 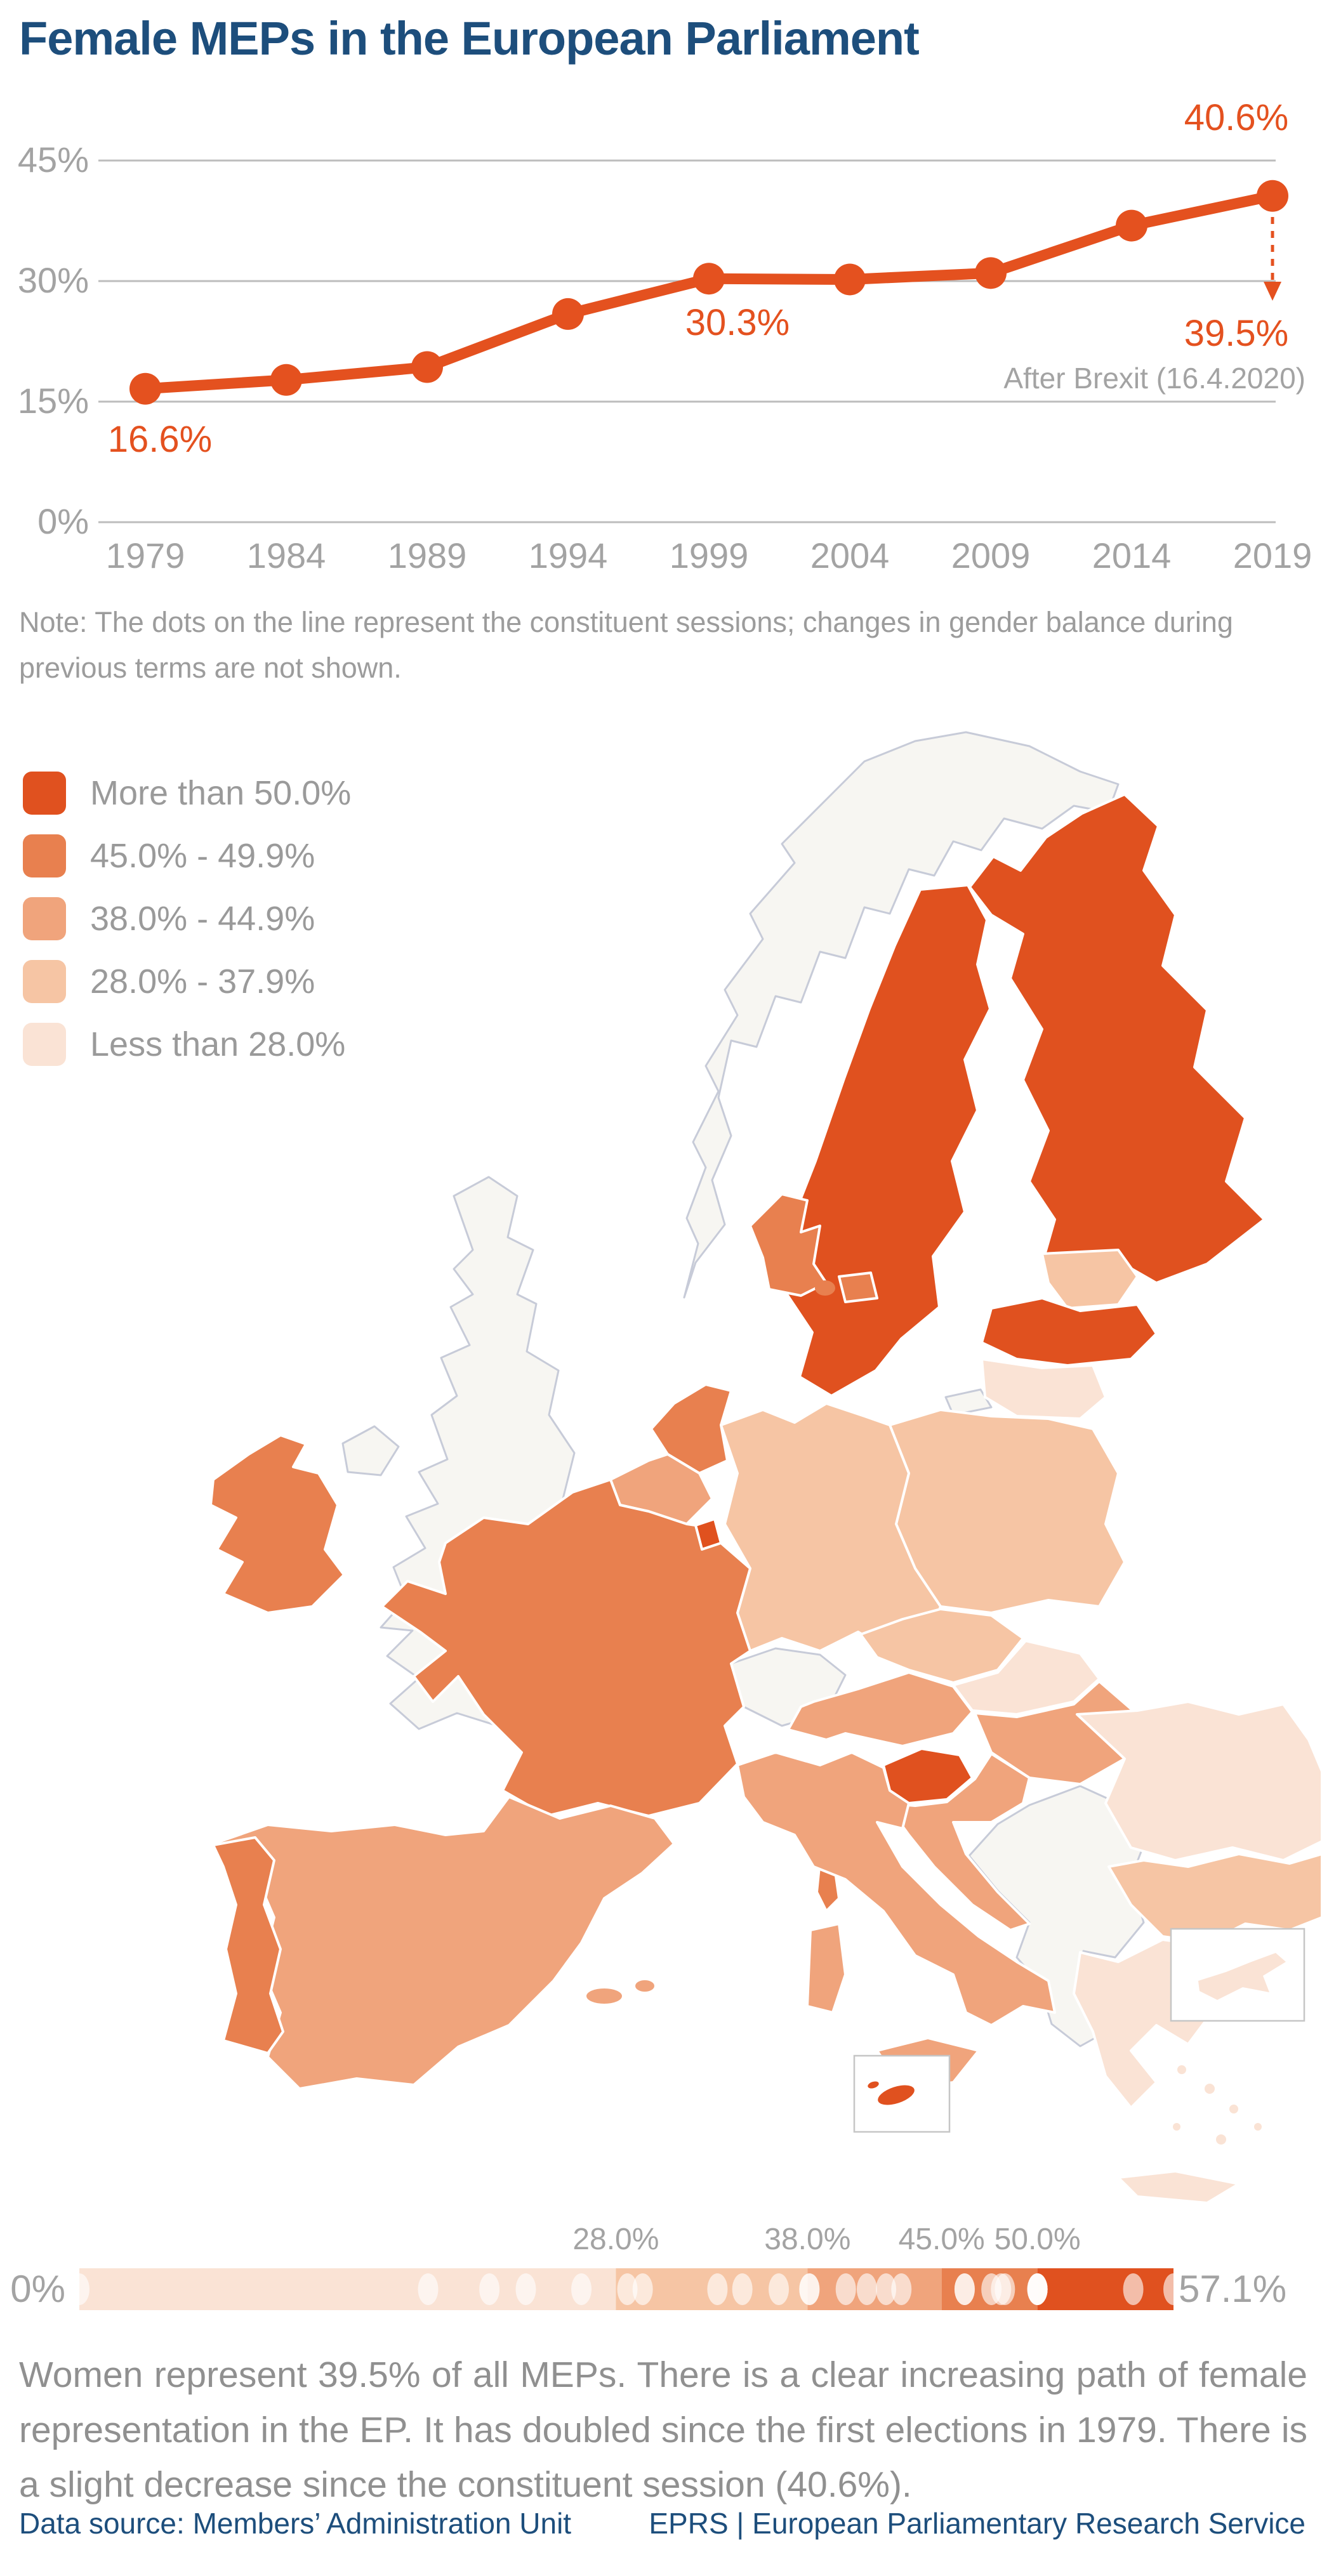 I want to click on x-tick-label-1994: 1994, so click(x=568, y=555).